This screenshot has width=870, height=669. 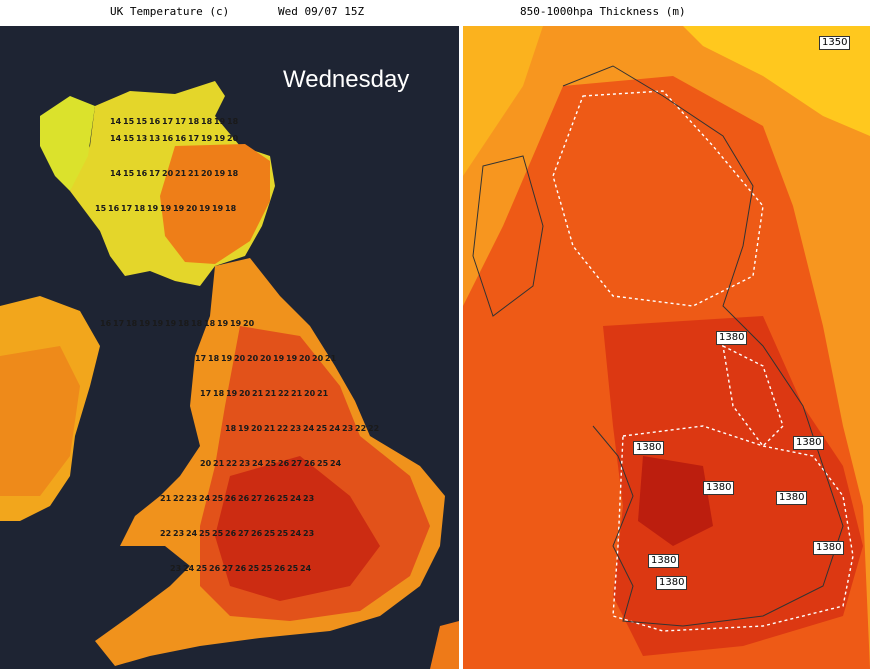 I want to click on thickness-contour-east, so click(x=753, y=396).